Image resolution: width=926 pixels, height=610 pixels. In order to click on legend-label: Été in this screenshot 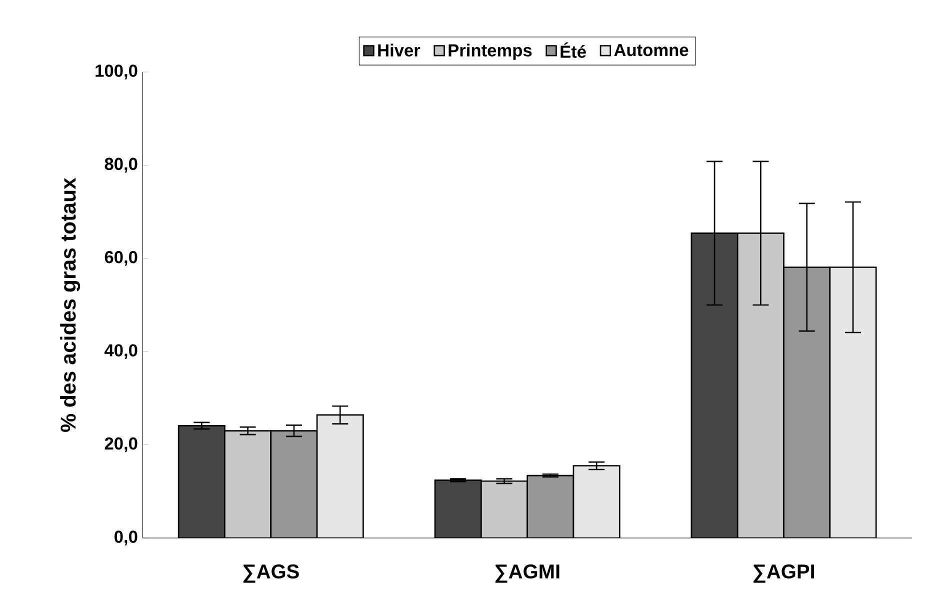, I will do `click(573, 50)`.